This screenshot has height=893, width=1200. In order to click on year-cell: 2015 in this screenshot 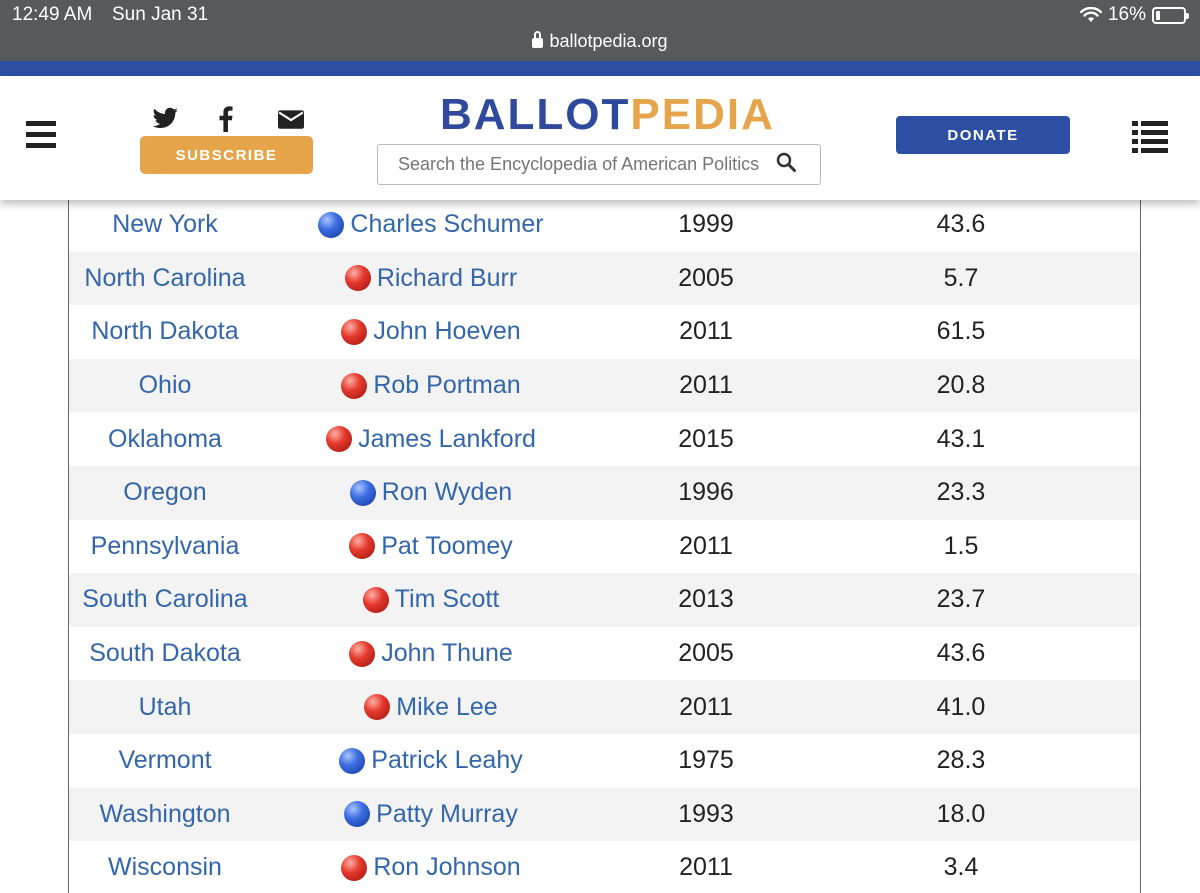, I will do `click(706, 438)`.